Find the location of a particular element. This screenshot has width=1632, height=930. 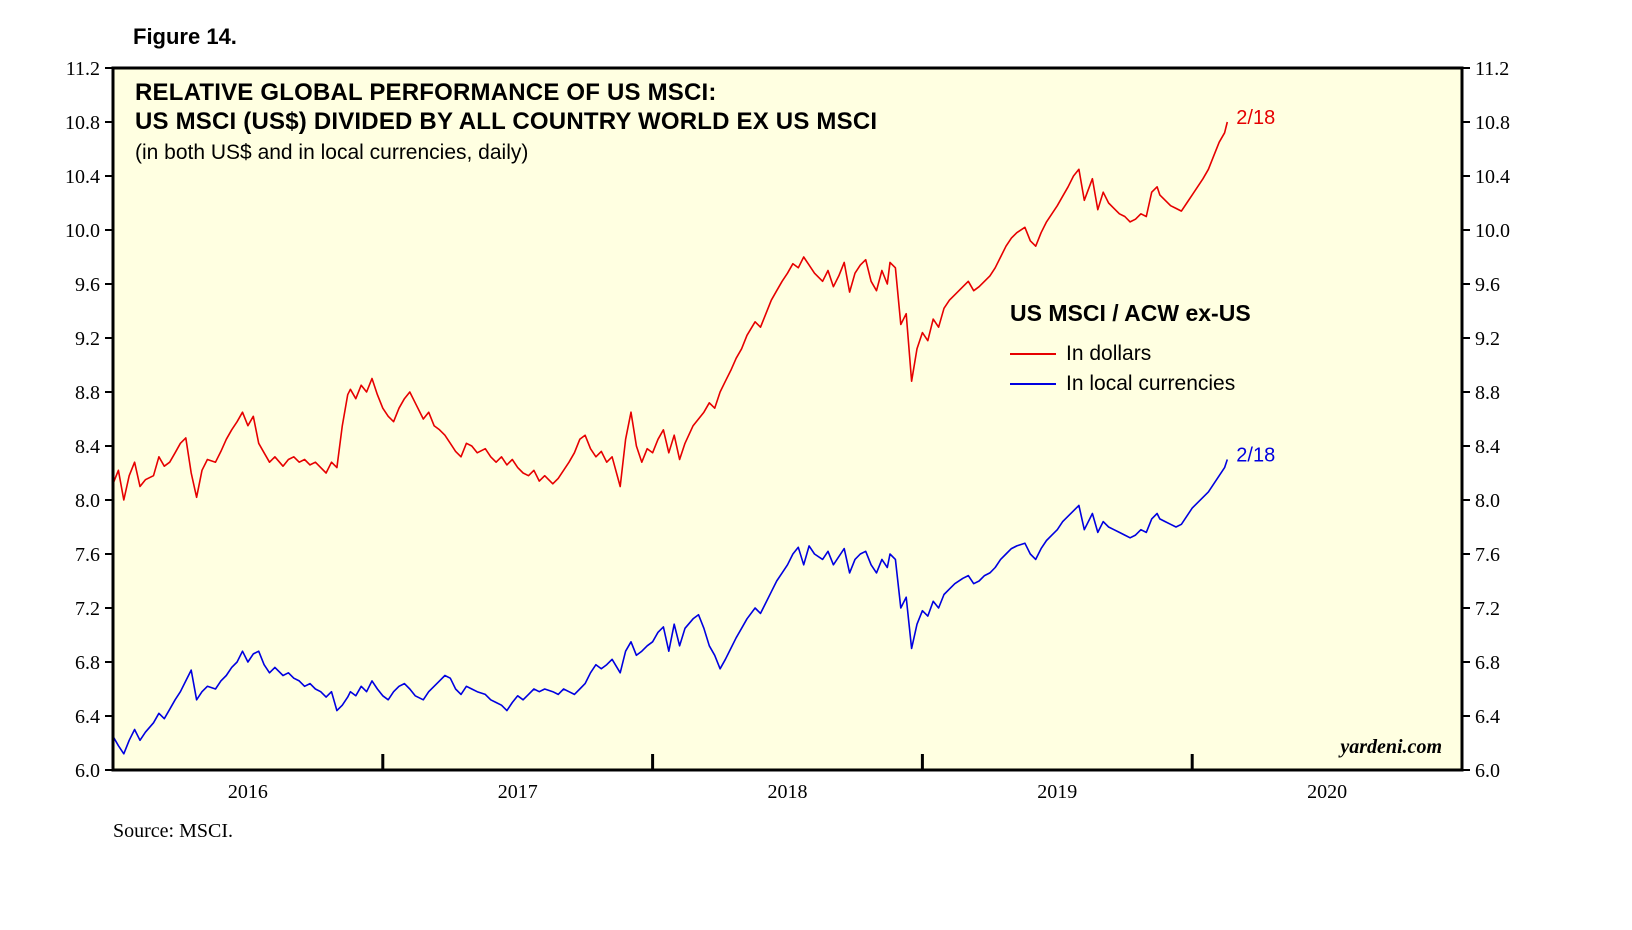

y-axis-label-right: 11.2 is located at coordinates (1492, 69).